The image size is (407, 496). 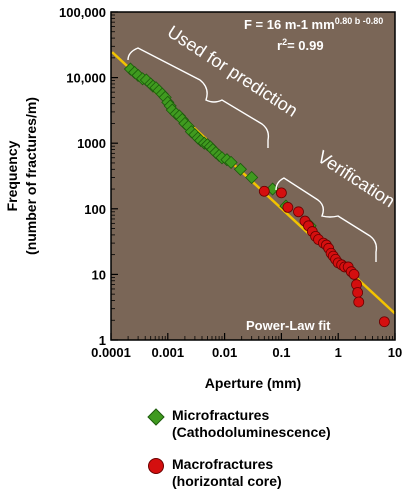 What do you see at coordinates (224, 352) in the screenshot?
I see `x-tick-label: 0.01` at bounding box center [224, 352].